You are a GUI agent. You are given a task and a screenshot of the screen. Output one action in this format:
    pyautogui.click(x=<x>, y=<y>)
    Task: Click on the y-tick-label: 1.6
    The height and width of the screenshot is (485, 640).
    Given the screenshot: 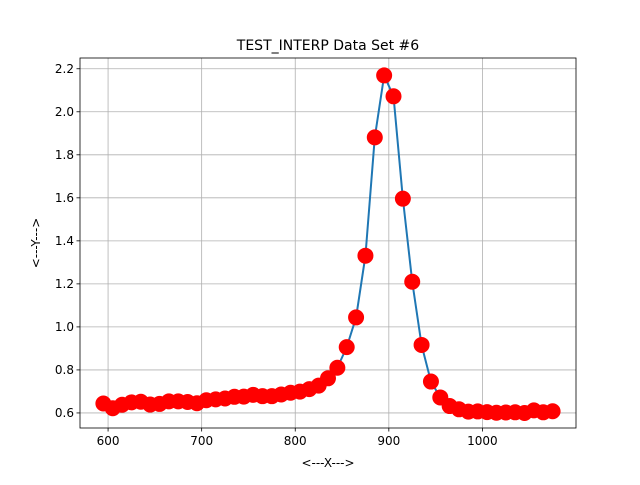 What is the action you would take?
    pyautogui.click(x=64, y=198)
    